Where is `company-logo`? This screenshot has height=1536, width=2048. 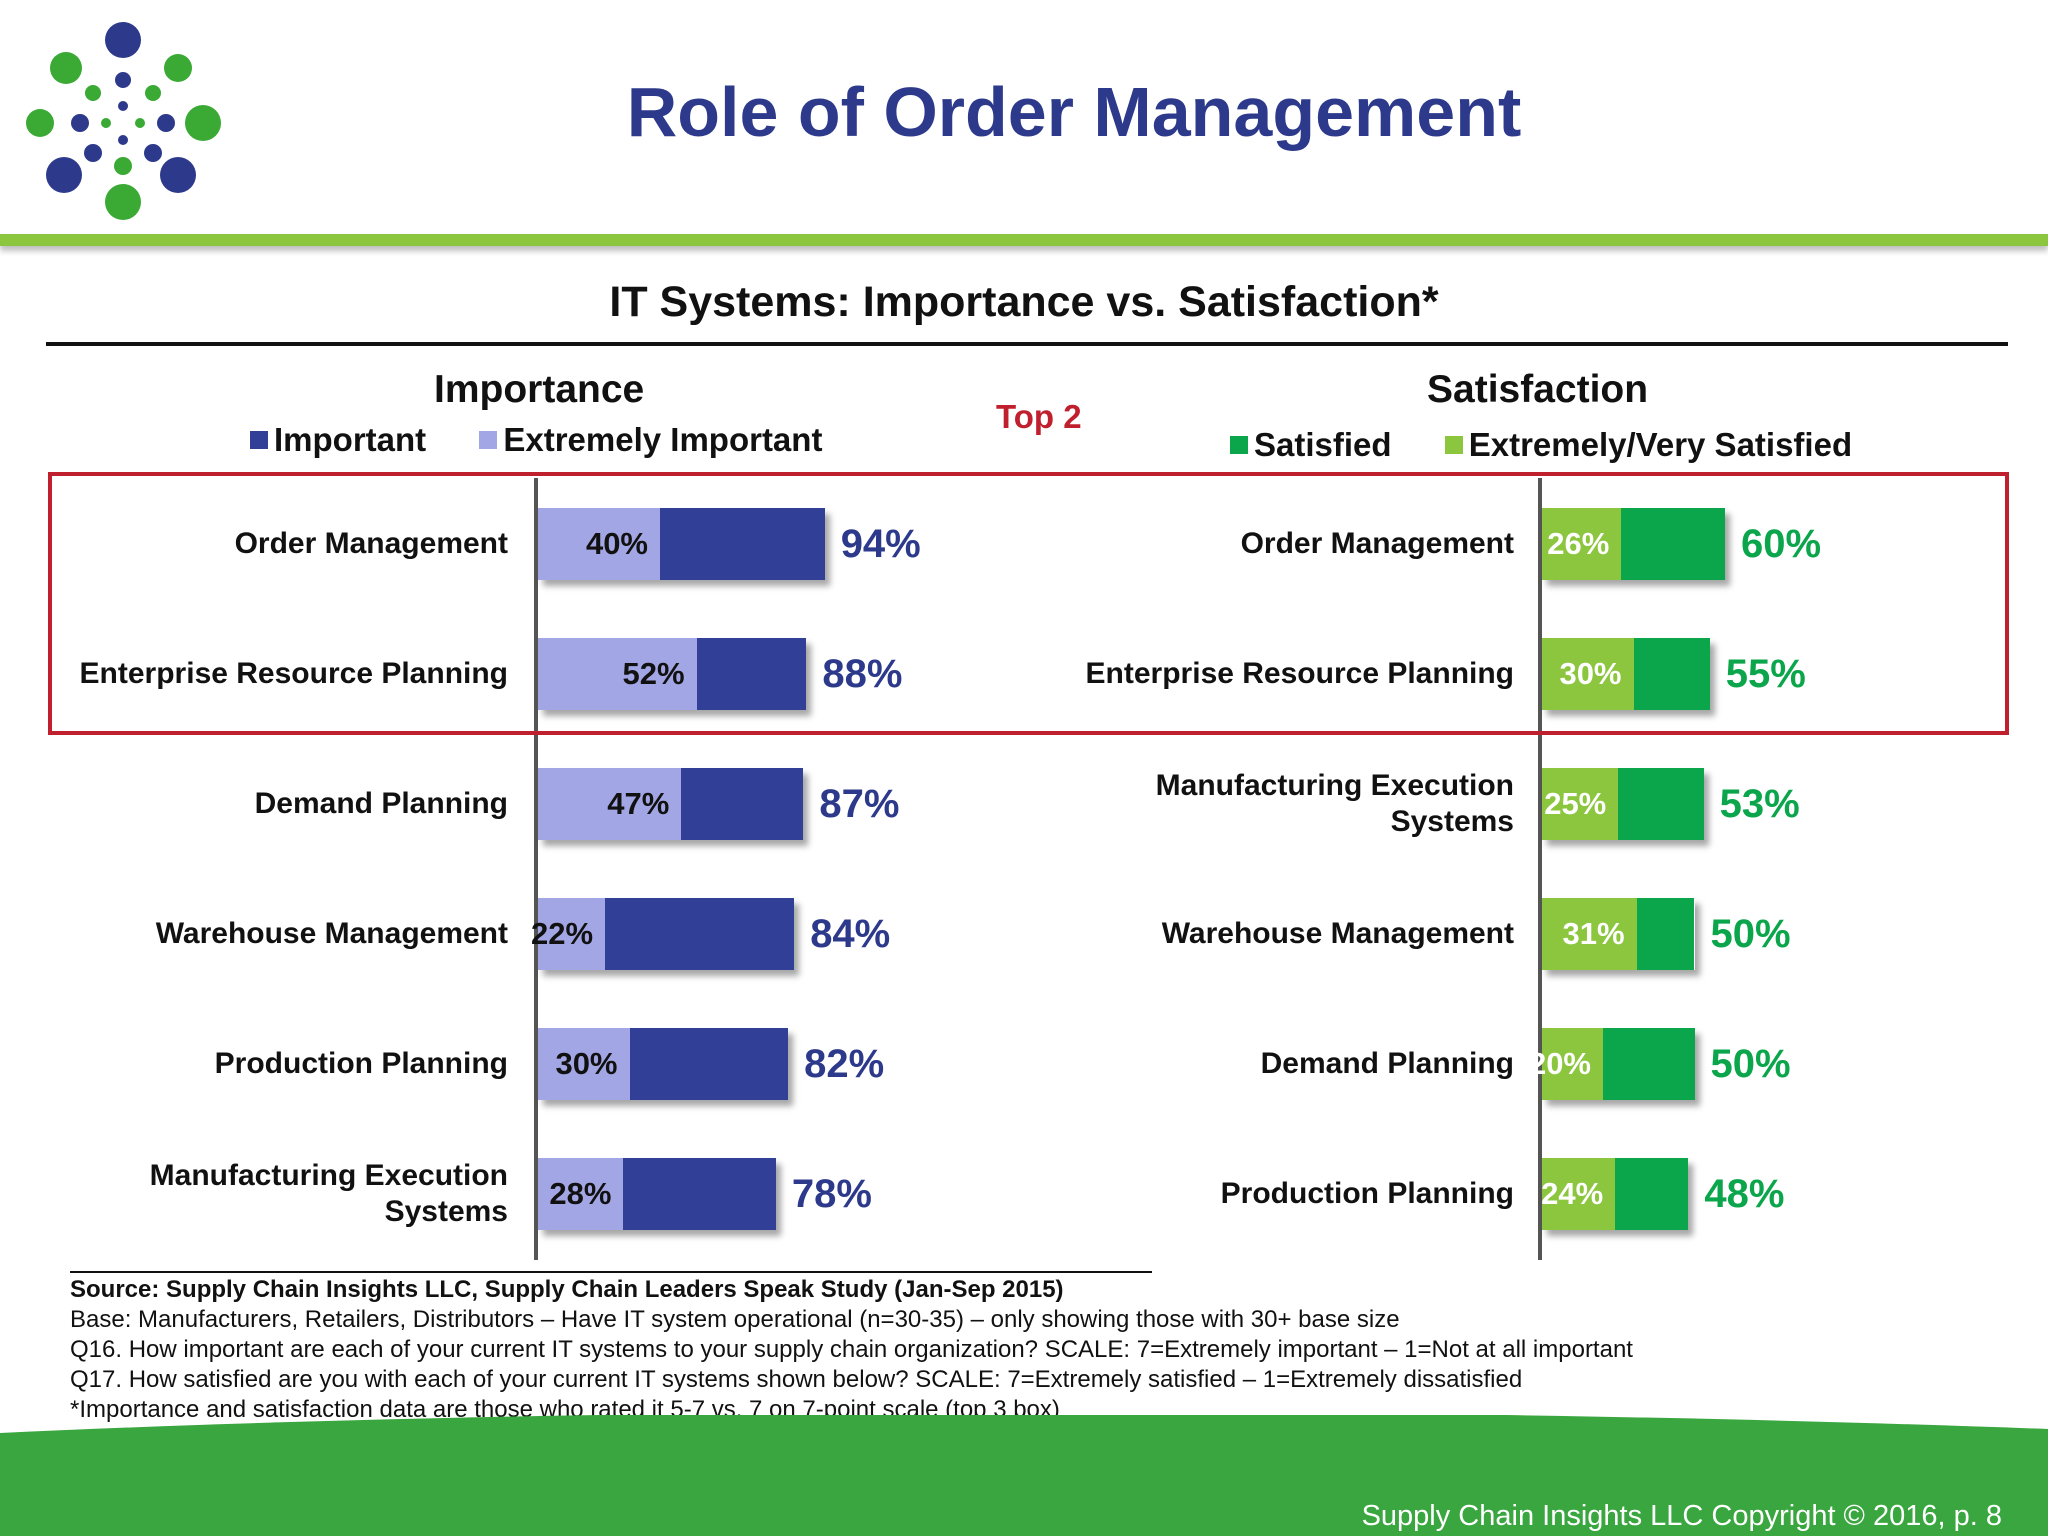
company-logo is located at coordinates (123, 121).